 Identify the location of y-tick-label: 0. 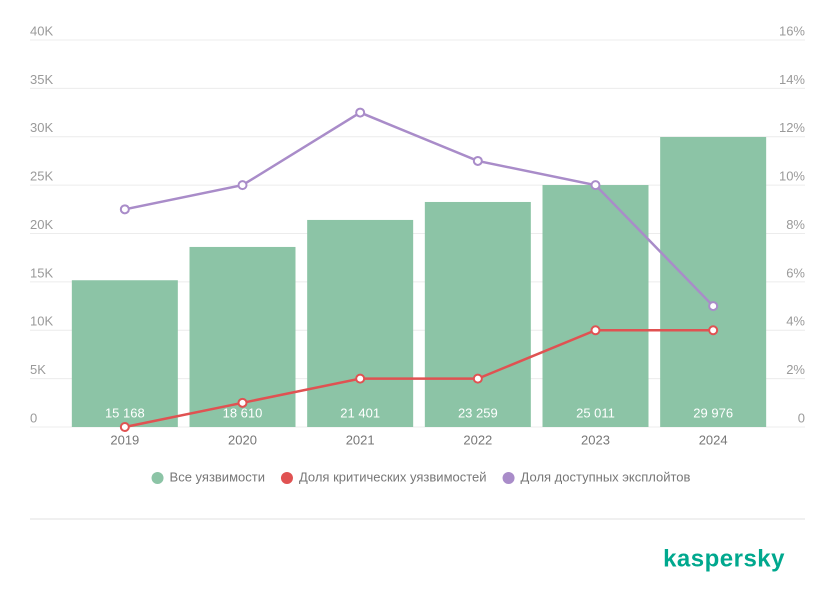
(33, 417).